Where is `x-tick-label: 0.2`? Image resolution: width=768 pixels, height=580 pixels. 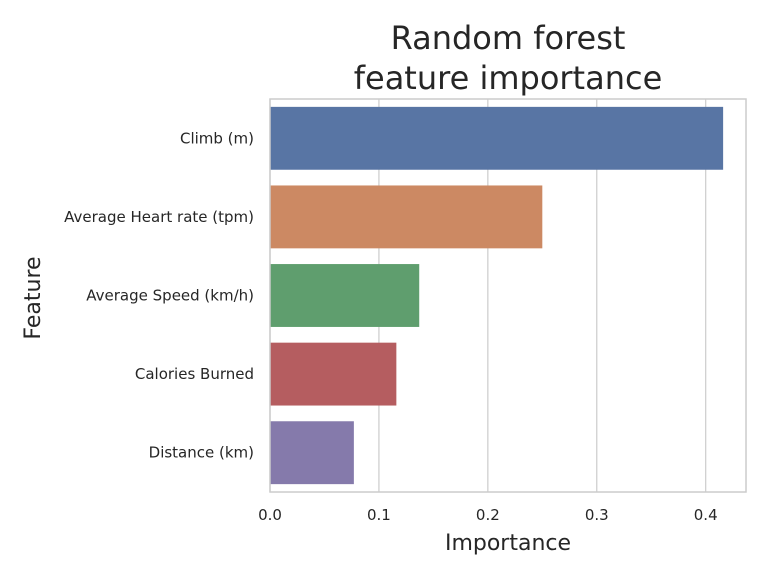 x-tick-label: 0.2 is located at coordinates (488, 515).